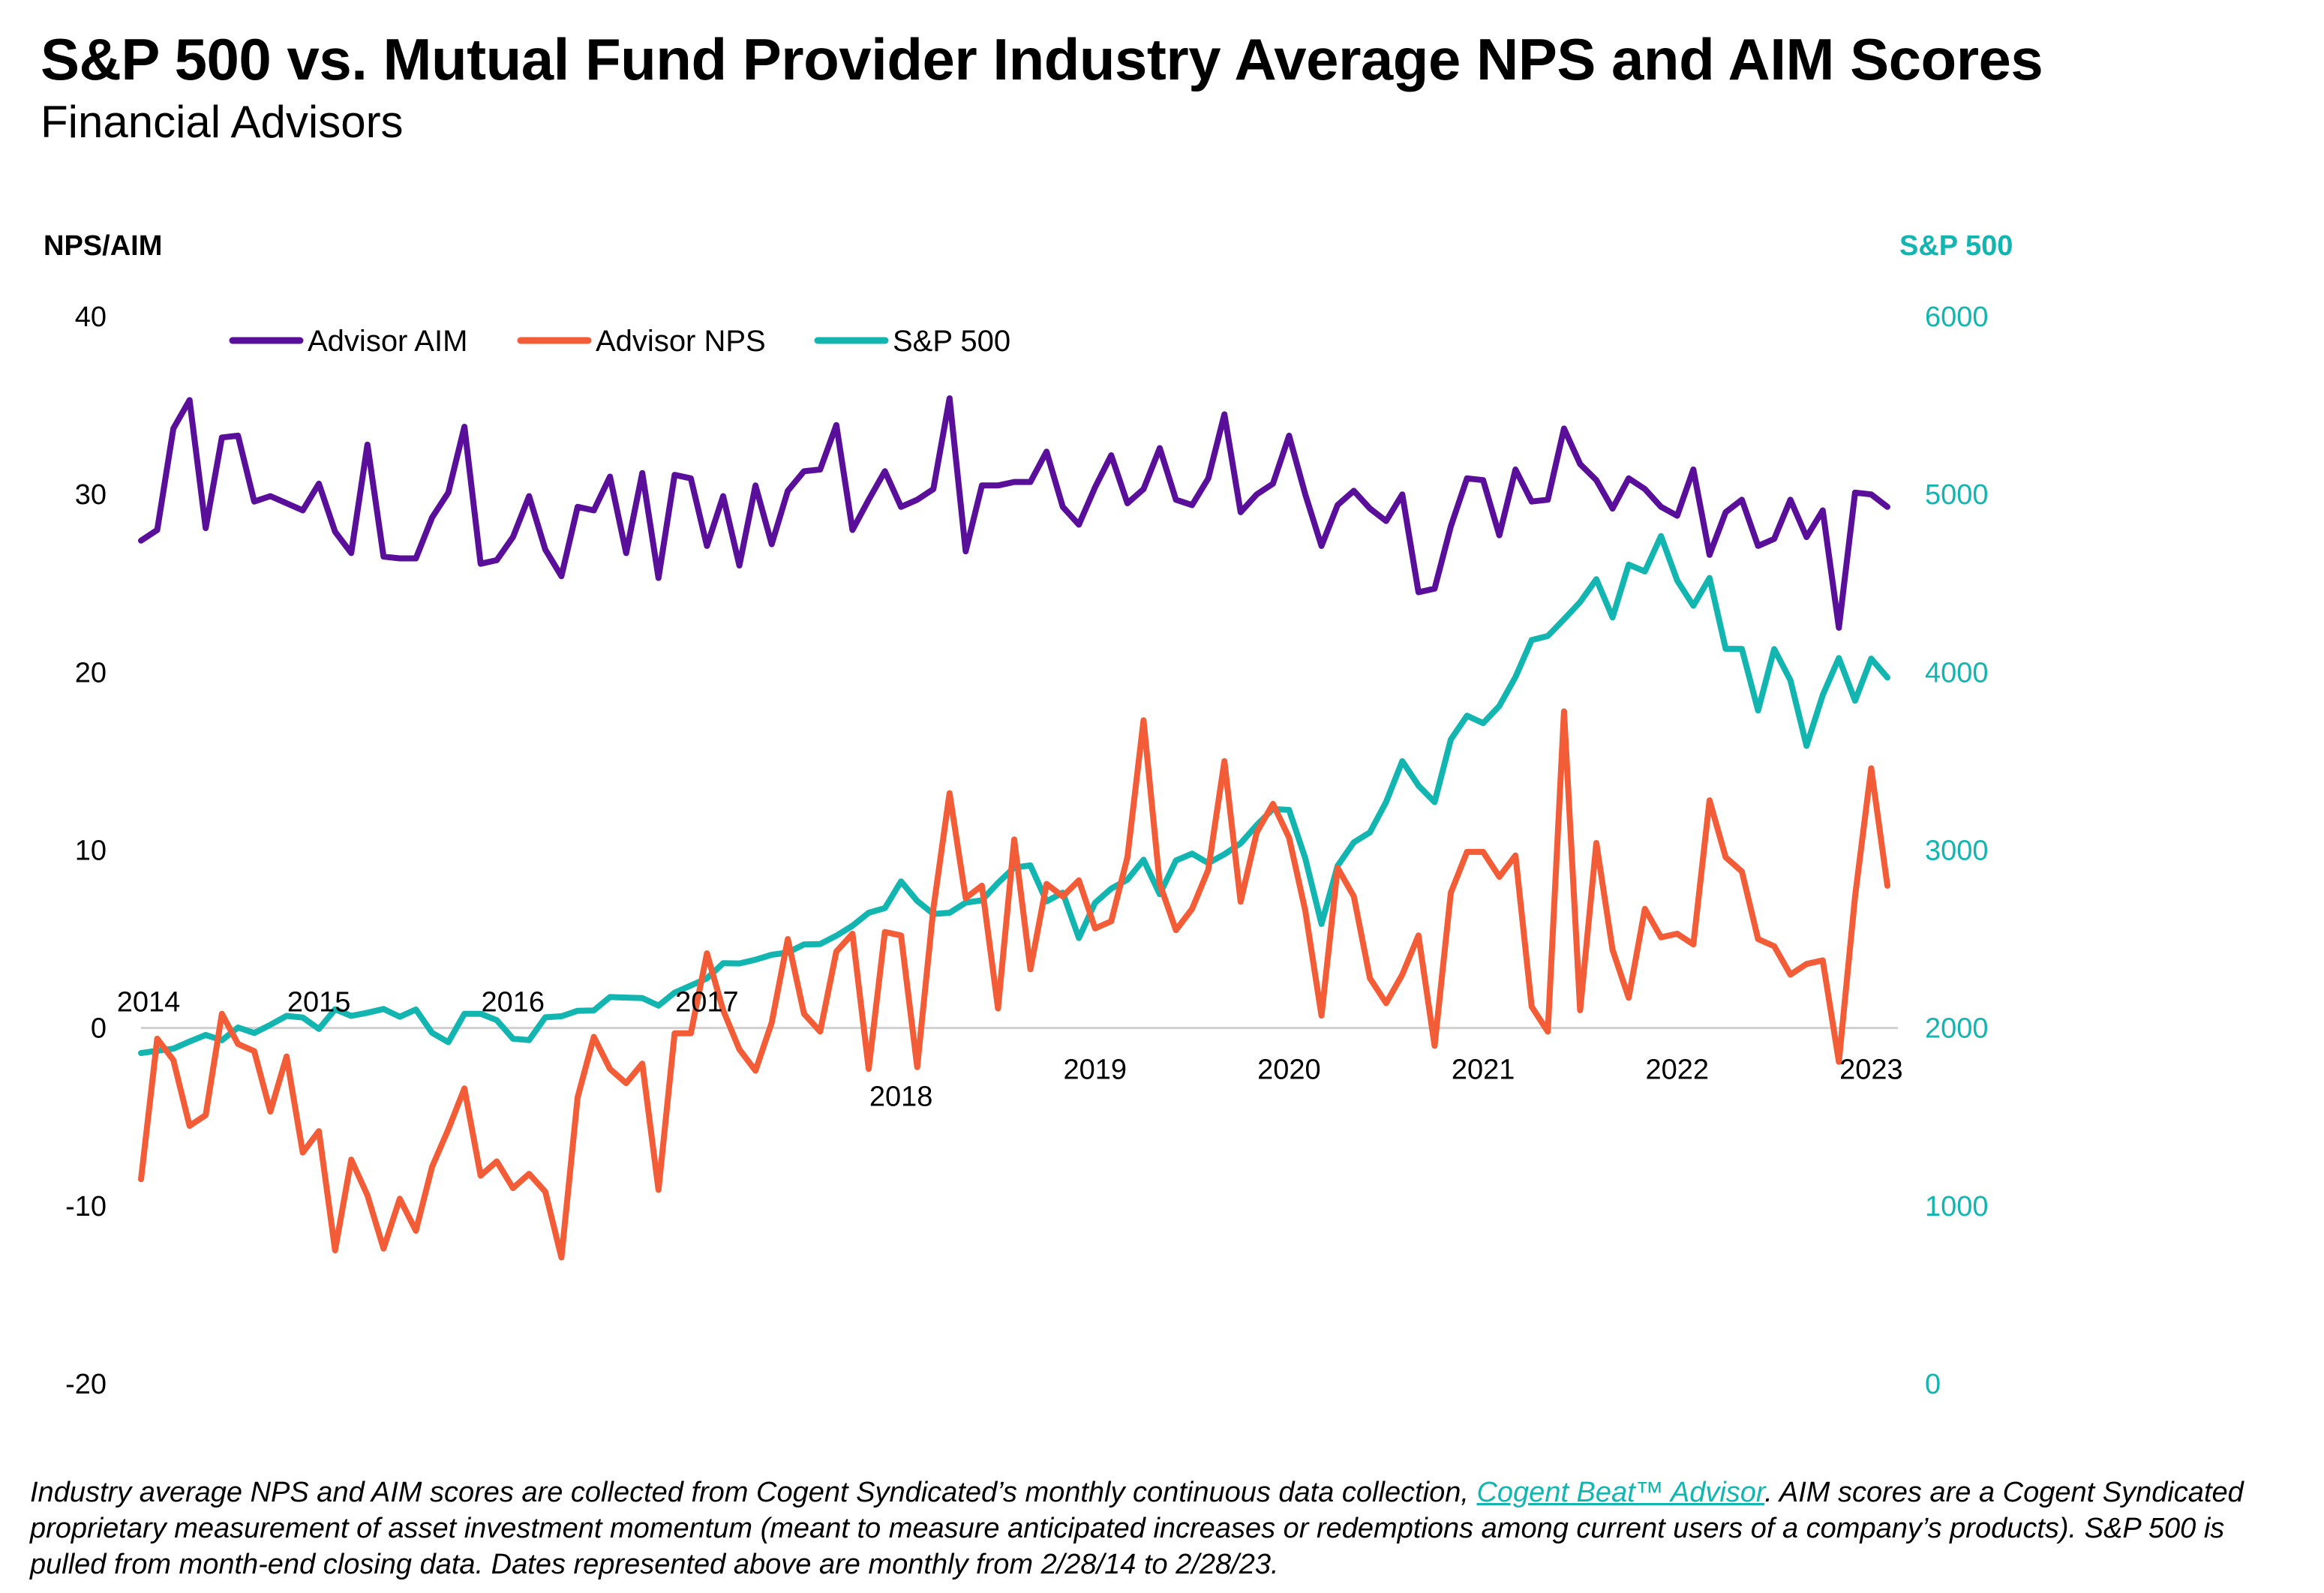  What do you see at coordinates (388, 341) in the screenshot?
I see `advisor-aim-legend-label: Advisor AIM` at bounding box center [388, 341].